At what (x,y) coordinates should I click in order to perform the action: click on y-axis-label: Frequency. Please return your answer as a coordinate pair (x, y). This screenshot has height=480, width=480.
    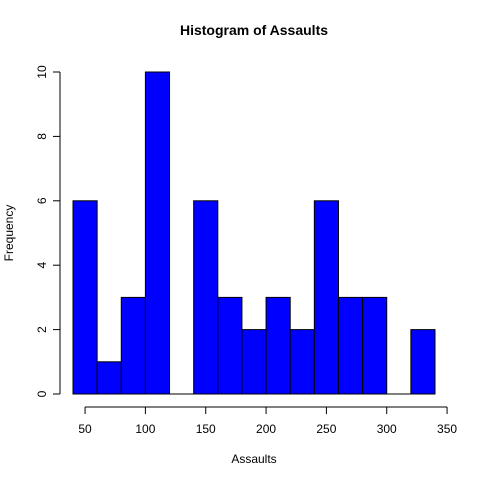
    Looking at the image, I should click on (9, 233).